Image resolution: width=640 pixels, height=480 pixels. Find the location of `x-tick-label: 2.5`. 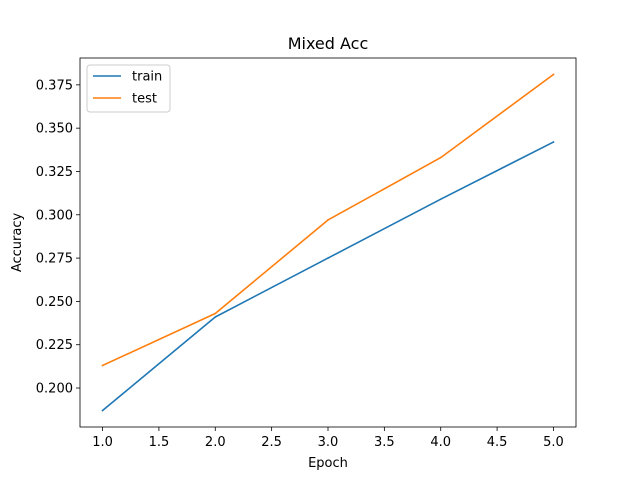

x-tick-label: 2.5 is located at coordinates (271, 442).